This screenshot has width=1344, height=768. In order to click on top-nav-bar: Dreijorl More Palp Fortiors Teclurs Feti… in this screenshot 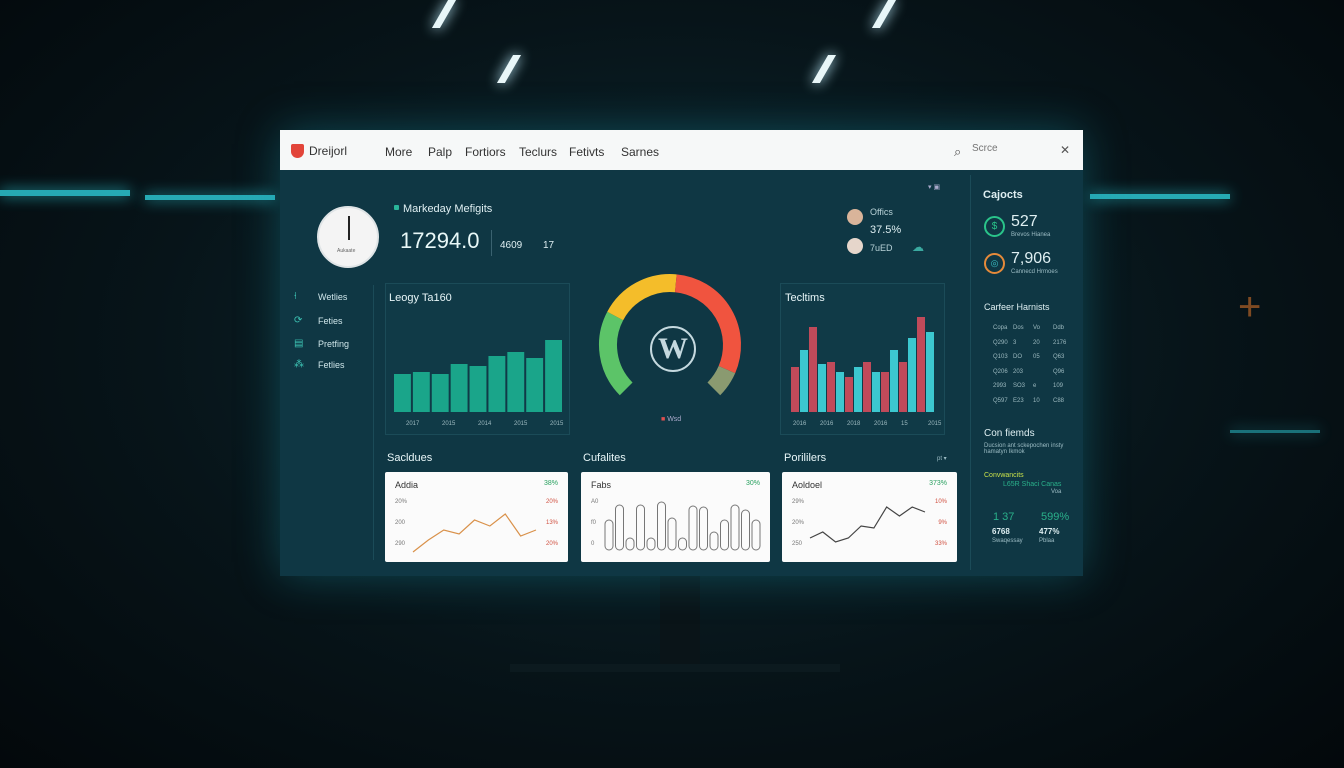, I will do `click(681, 150)`.